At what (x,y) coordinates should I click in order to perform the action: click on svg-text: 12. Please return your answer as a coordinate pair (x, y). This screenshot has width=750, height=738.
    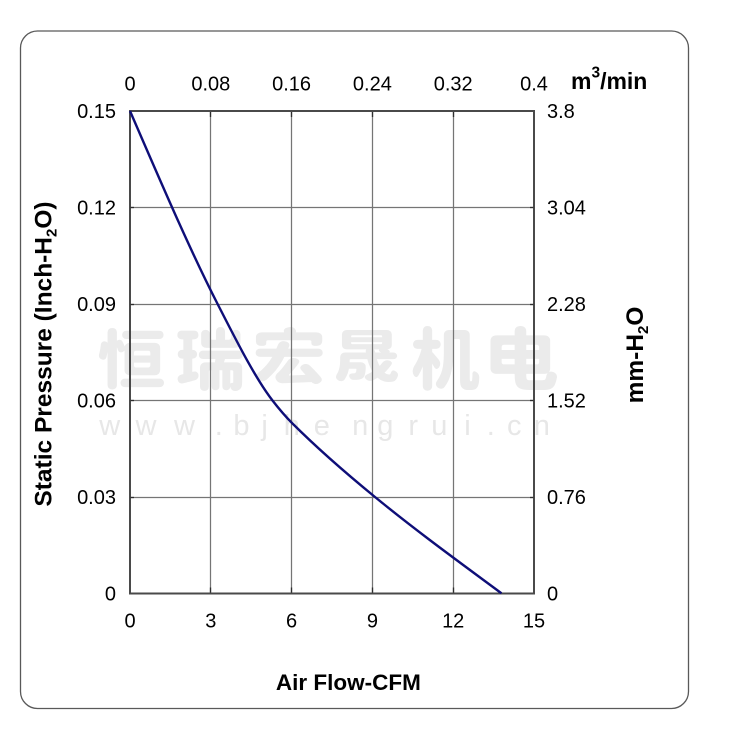
    Looking at the image, I should click on (453, 622).